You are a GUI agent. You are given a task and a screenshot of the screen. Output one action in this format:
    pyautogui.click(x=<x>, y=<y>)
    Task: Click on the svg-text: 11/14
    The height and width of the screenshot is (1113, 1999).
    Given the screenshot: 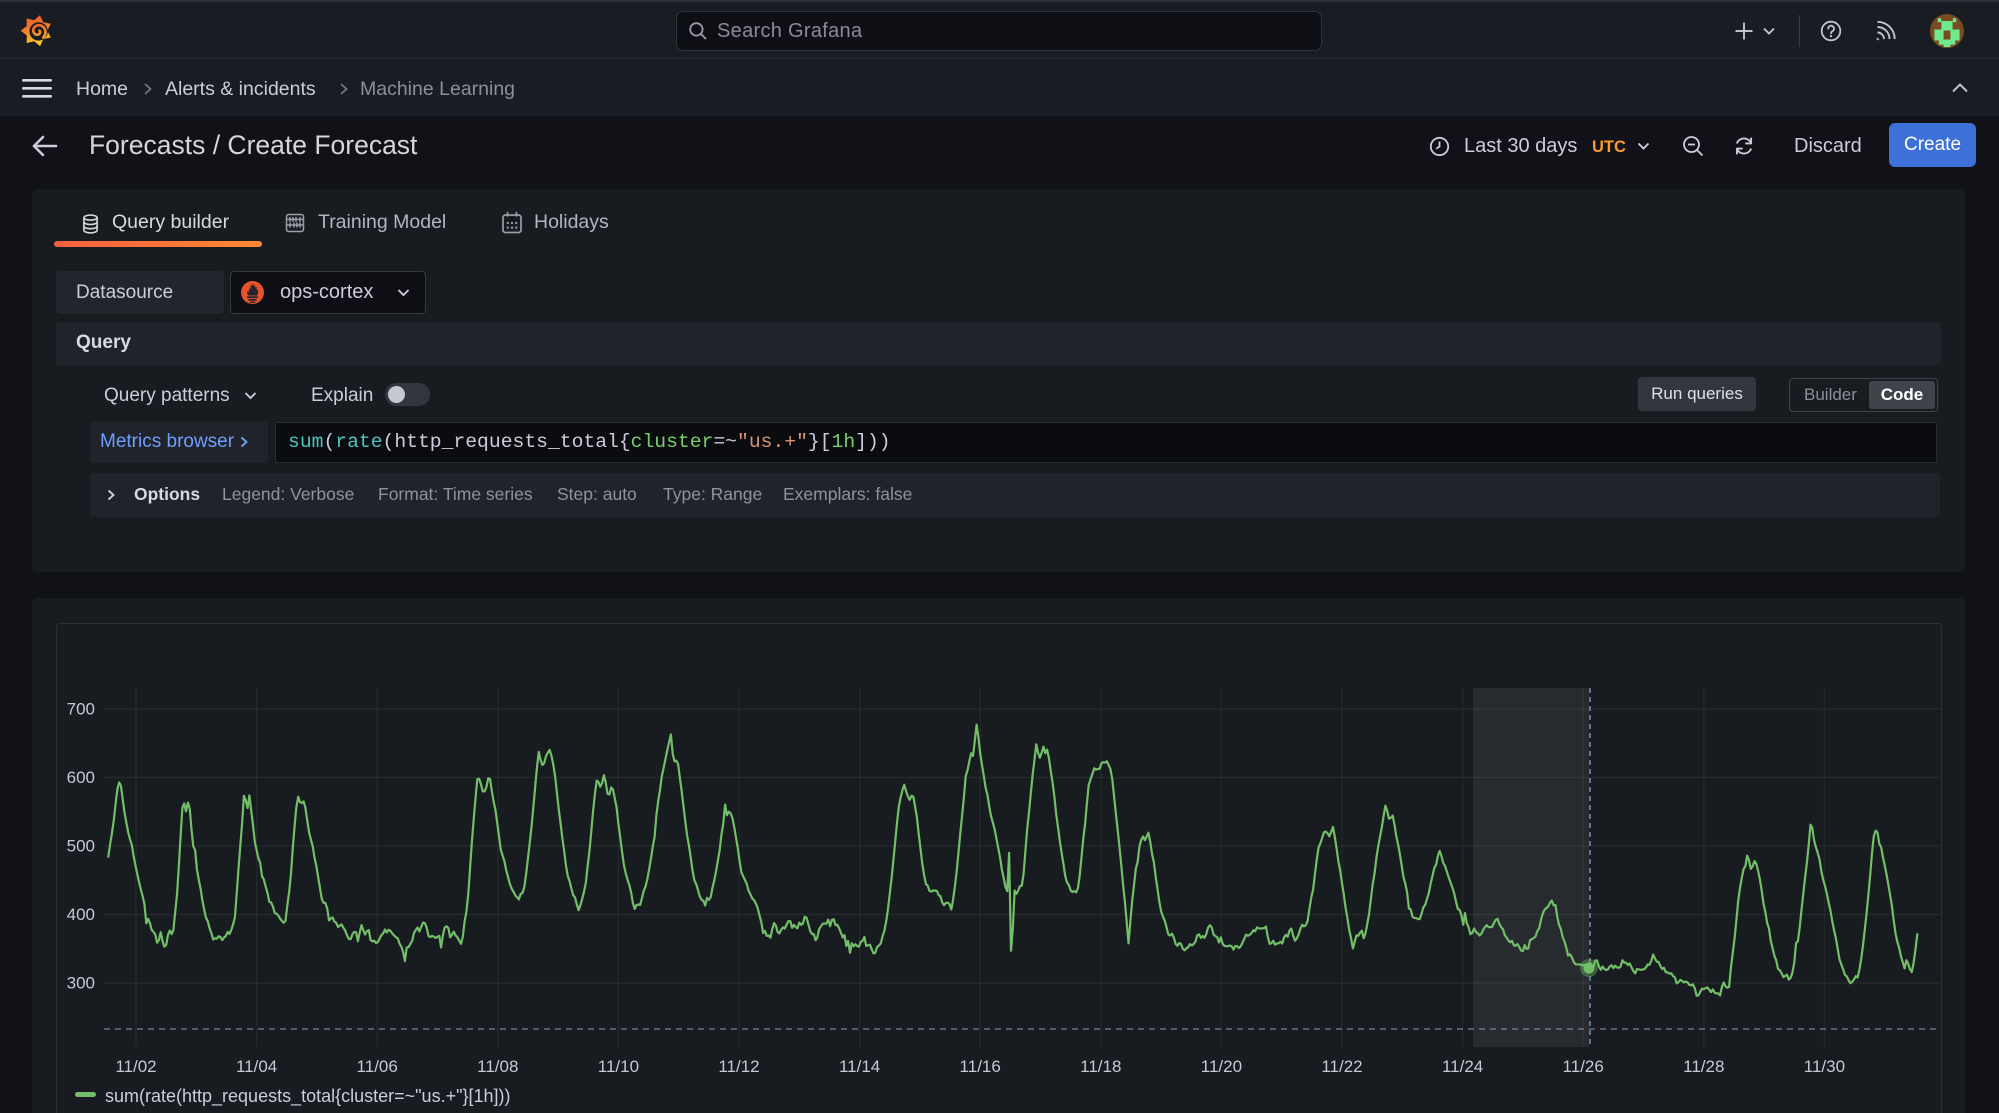 What is the action you would take?
    pyautogui.click(x=859, y=1066)
    